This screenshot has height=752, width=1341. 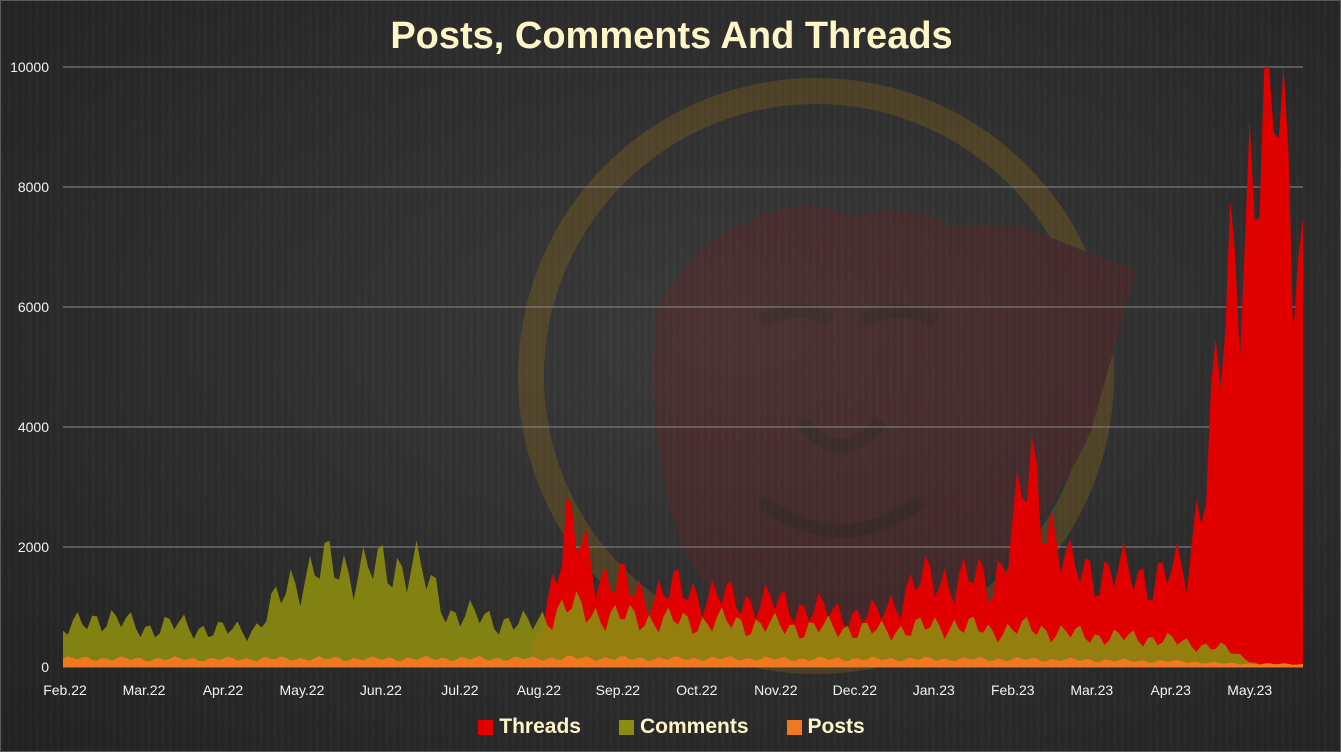 What do you see at coordinates (776, 690) in the screenshot?
I see `x-tick-label: Nov.22` at bounding box center [776, 690].